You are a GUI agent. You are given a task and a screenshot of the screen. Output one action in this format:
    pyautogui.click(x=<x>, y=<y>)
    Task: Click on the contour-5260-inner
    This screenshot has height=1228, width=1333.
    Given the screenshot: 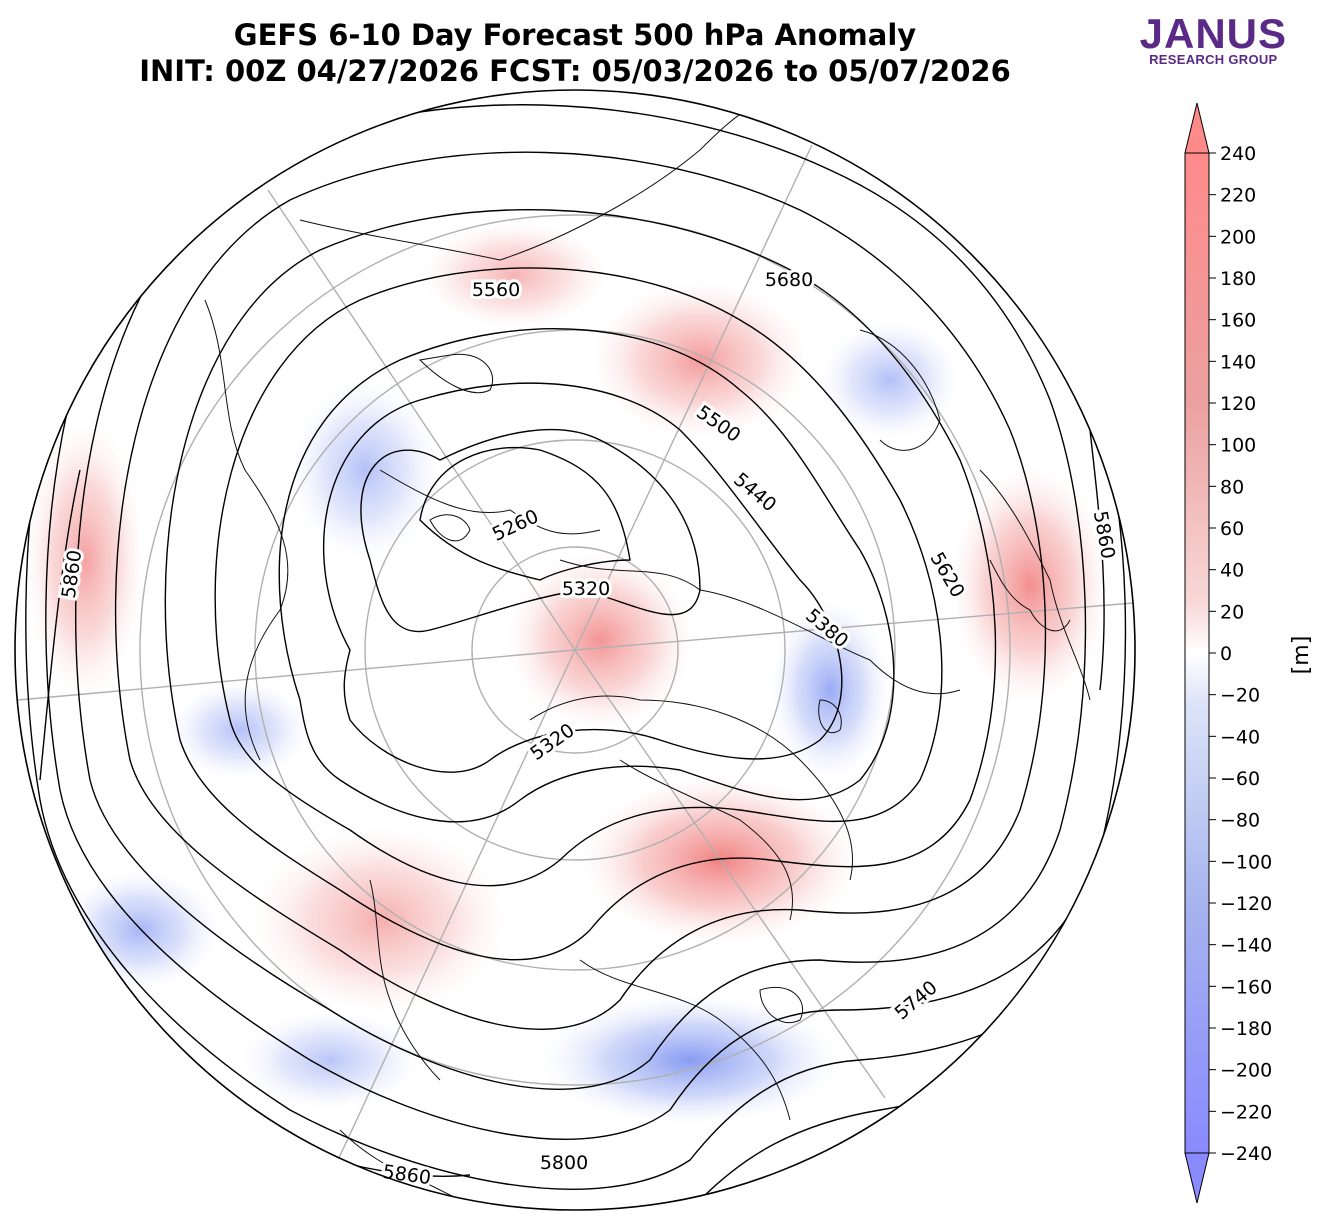 What is the action you would take?
    pyautogui.click(x=525, y=513)
    